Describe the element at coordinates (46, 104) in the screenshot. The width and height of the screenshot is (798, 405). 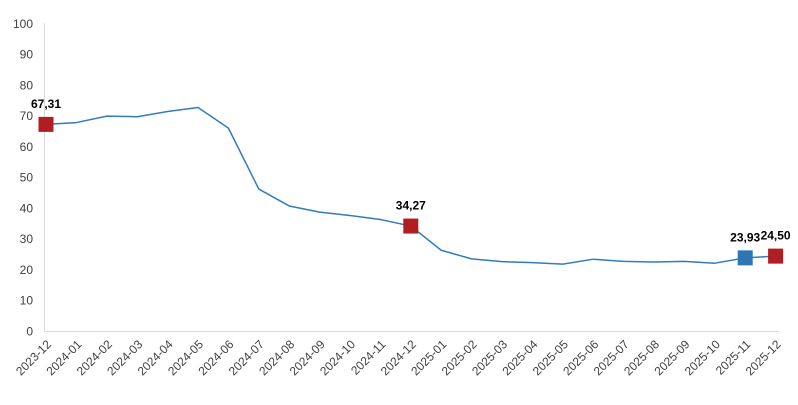
I see `data-label: 67,31` at that location.